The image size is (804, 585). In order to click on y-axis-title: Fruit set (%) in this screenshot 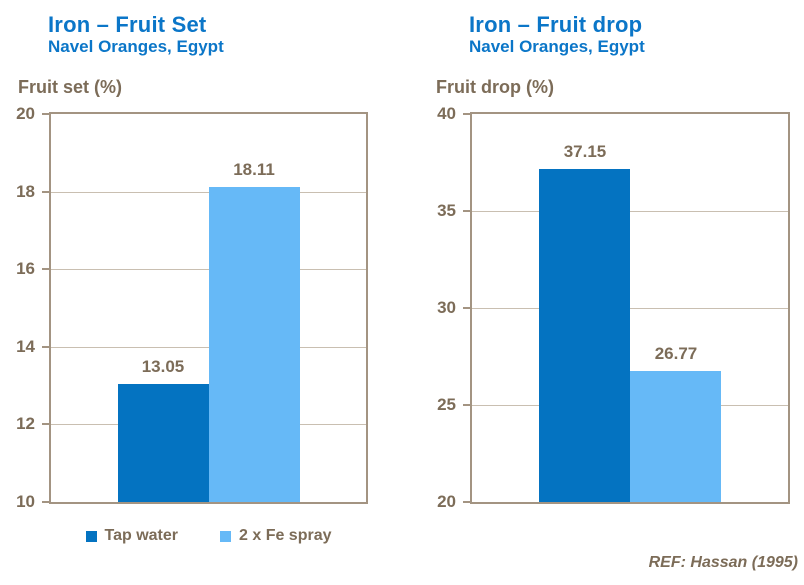, I will do `click(70, 87)`.